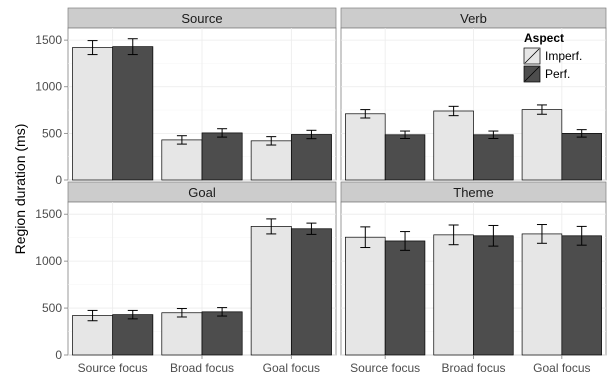  I want to click on bar-theme-source-focus-imperf, so click(365, 296).